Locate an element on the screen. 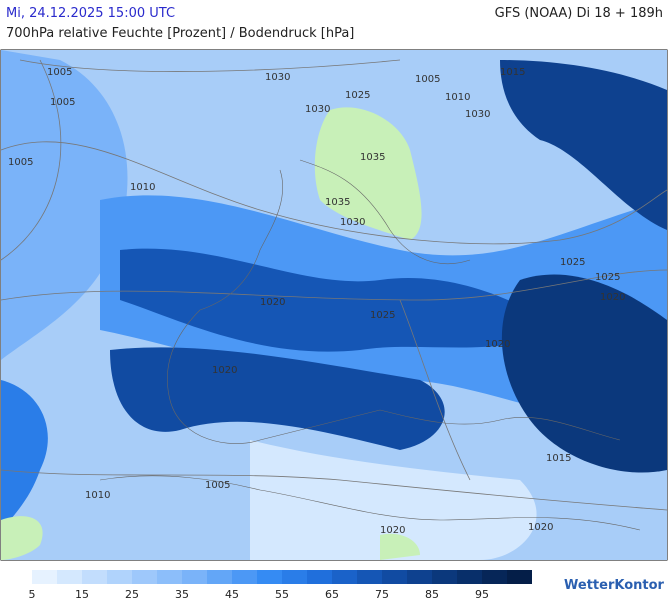 The width and height of the screenshot is (669, 600). legend-tick-label: 75 is located at coordinates (382, 594).